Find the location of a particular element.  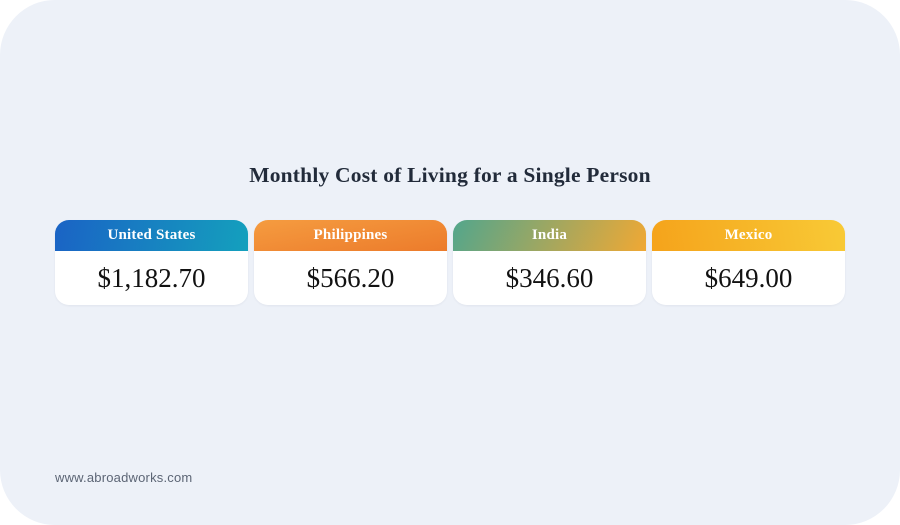

card-country-header: Mexico is located at coordinates (748, 235).